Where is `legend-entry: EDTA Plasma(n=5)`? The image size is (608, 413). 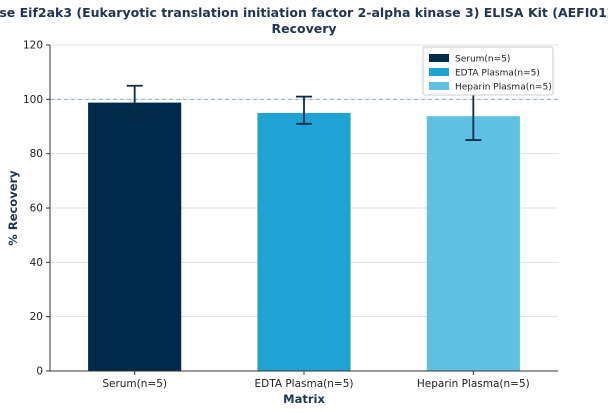
legend-entry: EDTA Plasma(n=5) is located at coordinates (497, 74).